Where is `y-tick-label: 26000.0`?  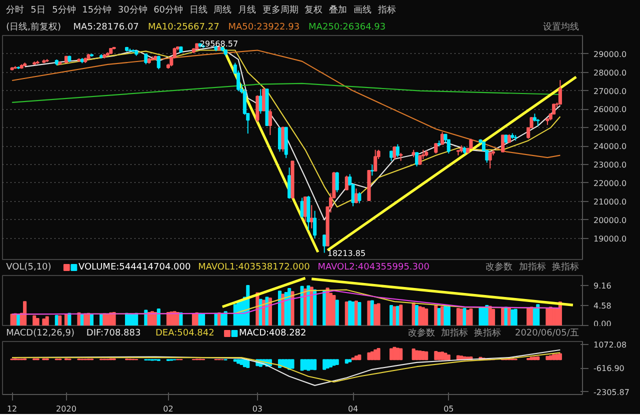
y-tick-label: 26000.0 is located at coordinates (610, 109).